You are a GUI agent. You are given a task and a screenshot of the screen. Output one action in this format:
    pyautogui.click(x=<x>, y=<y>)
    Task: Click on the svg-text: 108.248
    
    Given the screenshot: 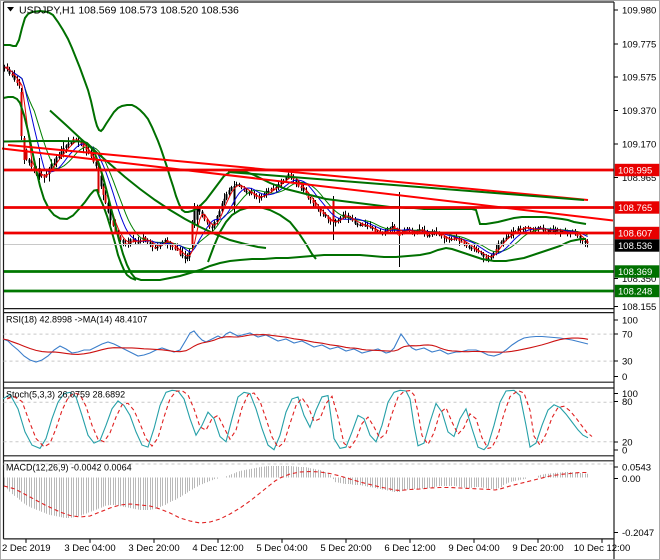 What is the action you would take?
    pyautogui.click(x=635, y=292)
    